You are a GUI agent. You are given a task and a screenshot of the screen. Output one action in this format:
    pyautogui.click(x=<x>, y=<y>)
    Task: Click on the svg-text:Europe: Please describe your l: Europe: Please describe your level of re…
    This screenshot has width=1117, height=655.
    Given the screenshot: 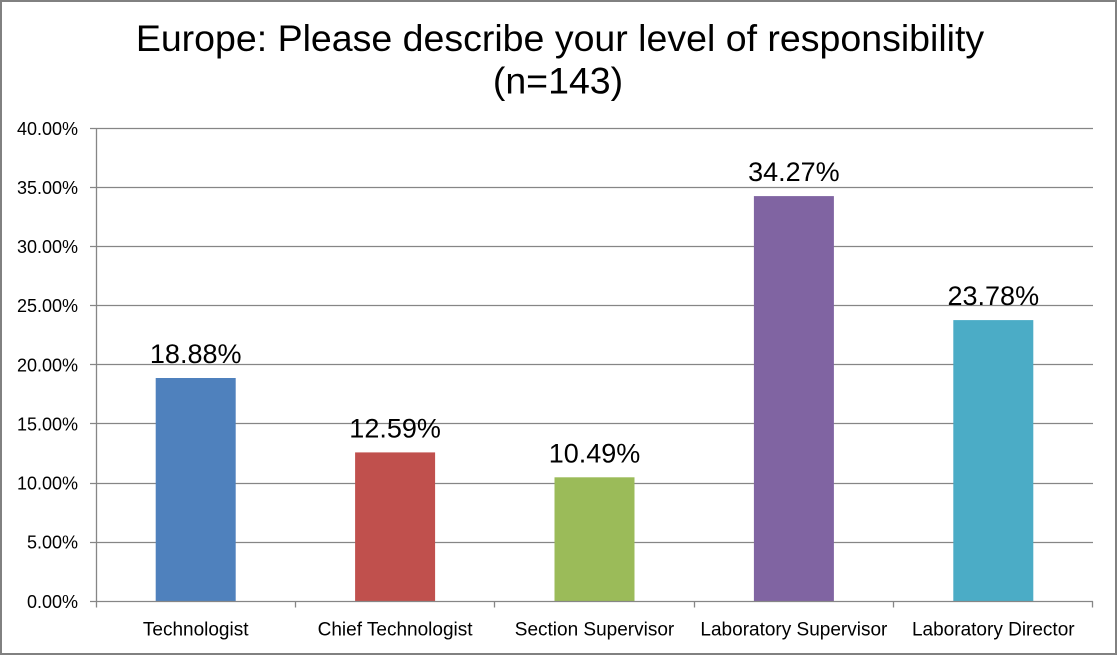 What is the action you would take?
    pyautogui.click(x=560, y=38)
    